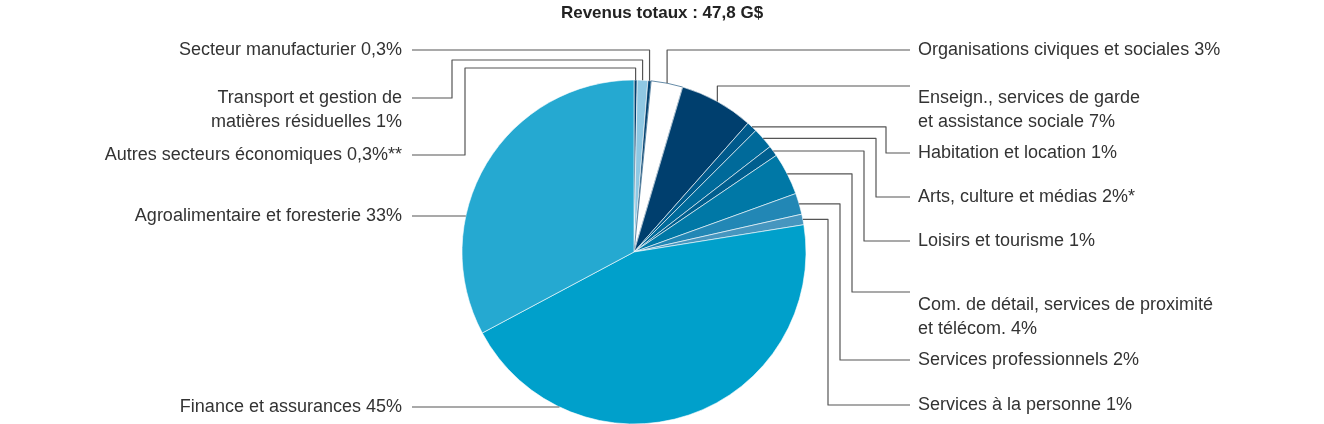 The width and height of the screenshot is (1324, 424). What do you see at coordinates (1029, 109) in the screenshot?
I see `slice-label: Enseign., services de garde et assistance sociale 7%` at bounding box center [1029, 109].